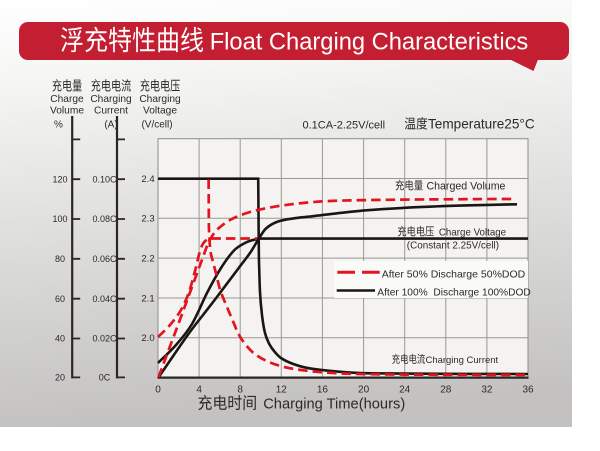 The width and height of the screenshot is (600, 451). I want to click on svg-text: Charging Time(hours), so click(334, 405).